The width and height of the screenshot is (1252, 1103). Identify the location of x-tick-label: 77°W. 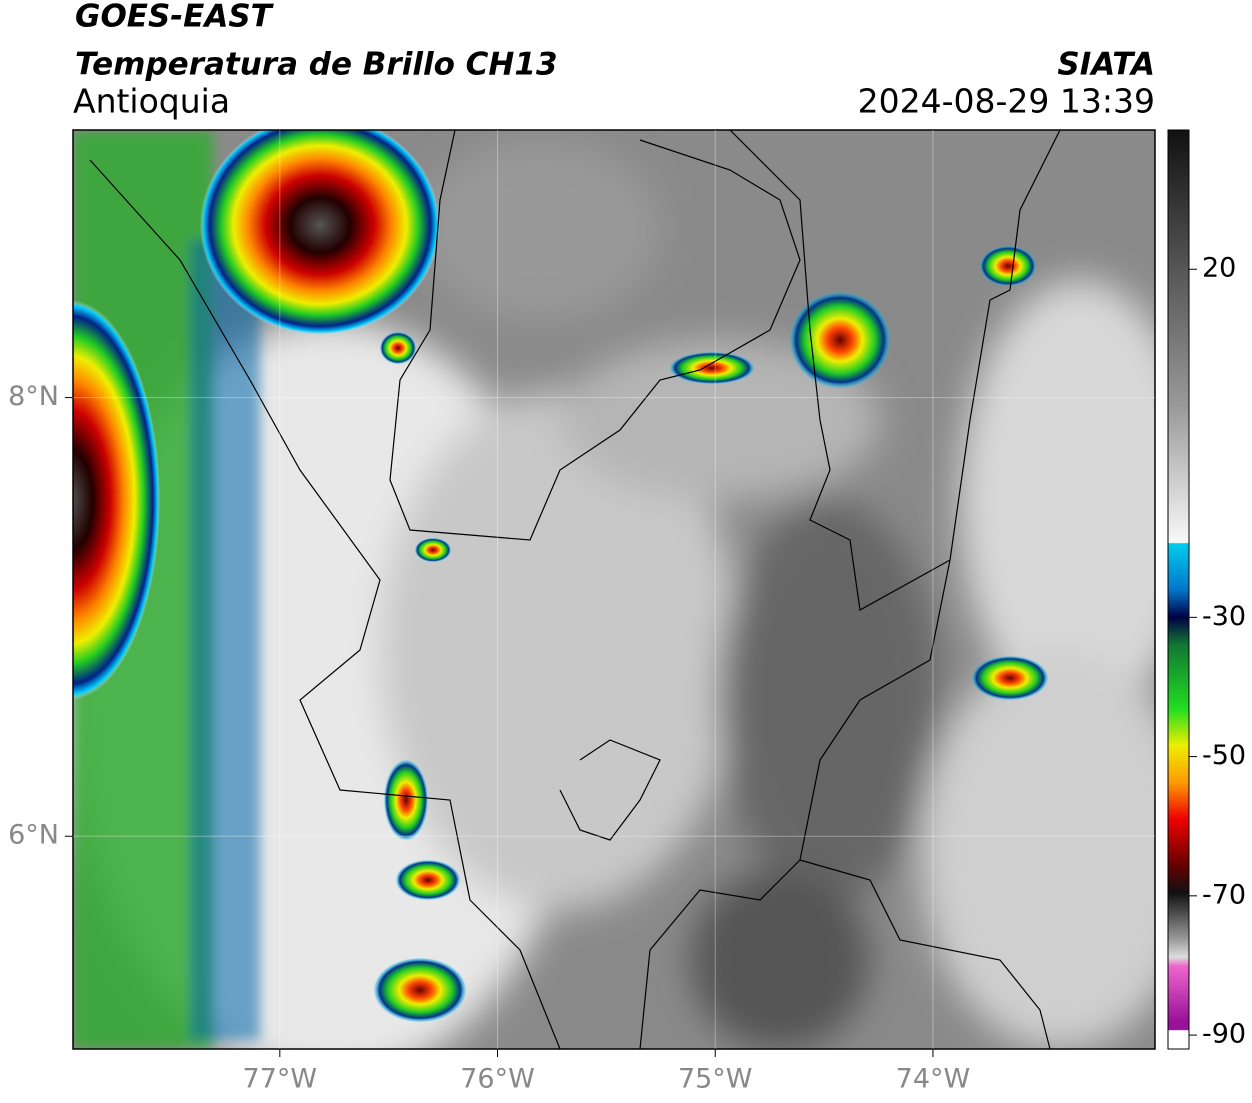
(280, 1079).